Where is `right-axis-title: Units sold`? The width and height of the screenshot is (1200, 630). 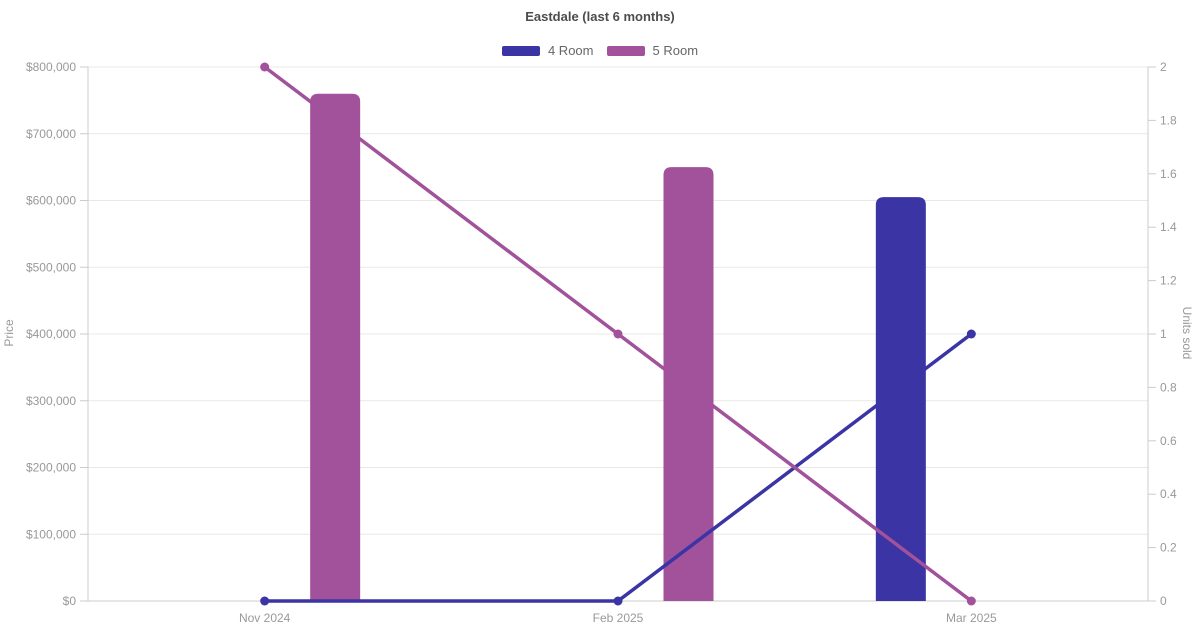
right-axis-title: Units sold is located at coordinates (1187, 333).